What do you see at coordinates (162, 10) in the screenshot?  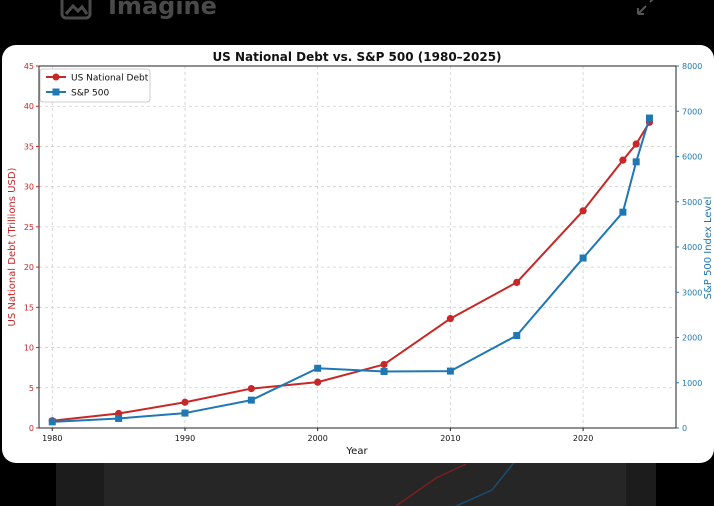 I see `app-title: Imagine` at bounding box center [162, 10].